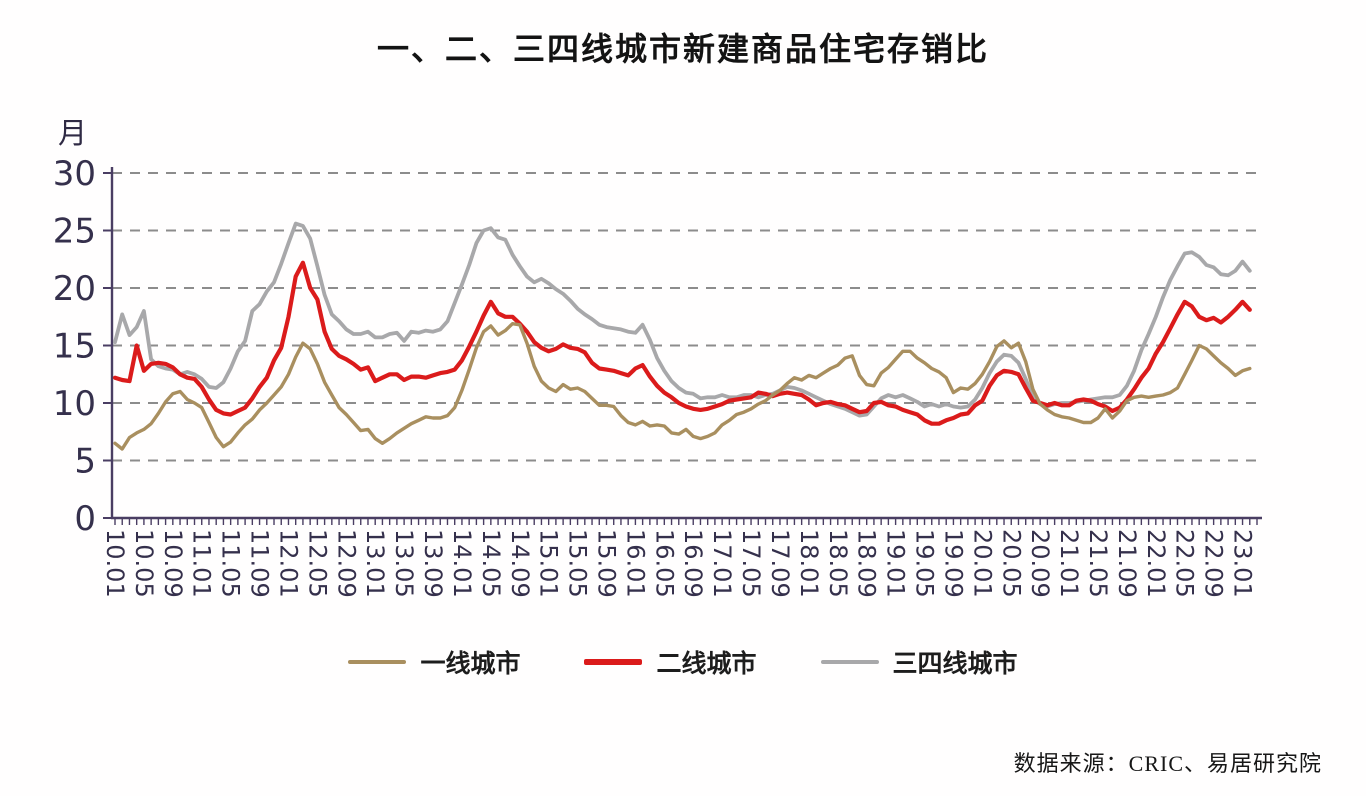 The height and width of the screenshot is (796, 1366). I want to click on x-tick-label-19.09: 19.09, so click(953, 563).